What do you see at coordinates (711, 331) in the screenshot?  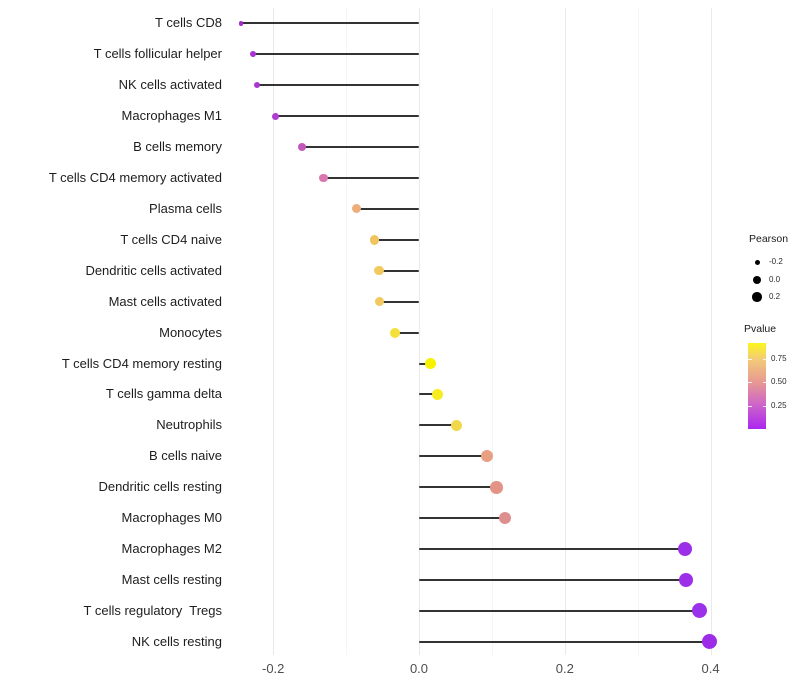 I see `gridline-x-0.4` at bounding box center [711, 331].